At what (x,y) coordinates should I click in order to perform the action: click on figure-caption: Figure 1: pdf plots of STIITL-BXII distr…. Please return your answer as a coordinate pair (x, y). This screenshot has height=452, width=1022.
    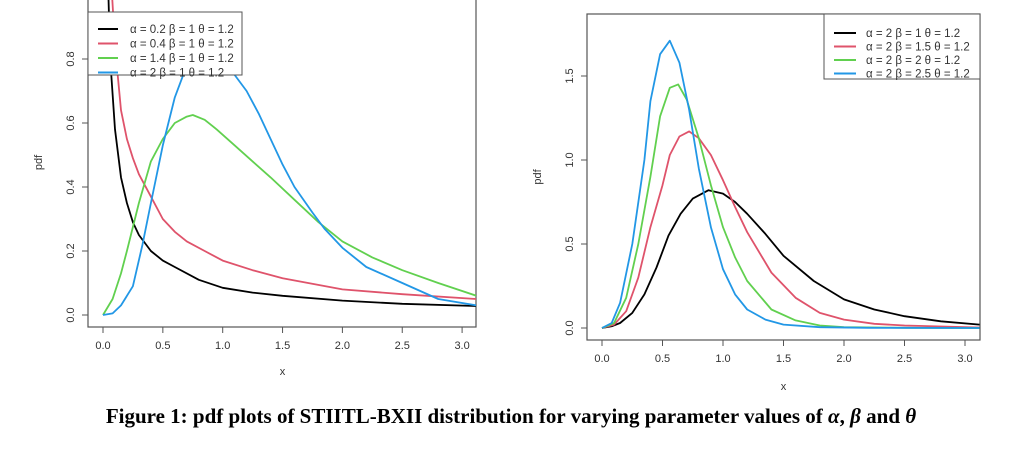
    Looking at the image, I should click on (511, 416).